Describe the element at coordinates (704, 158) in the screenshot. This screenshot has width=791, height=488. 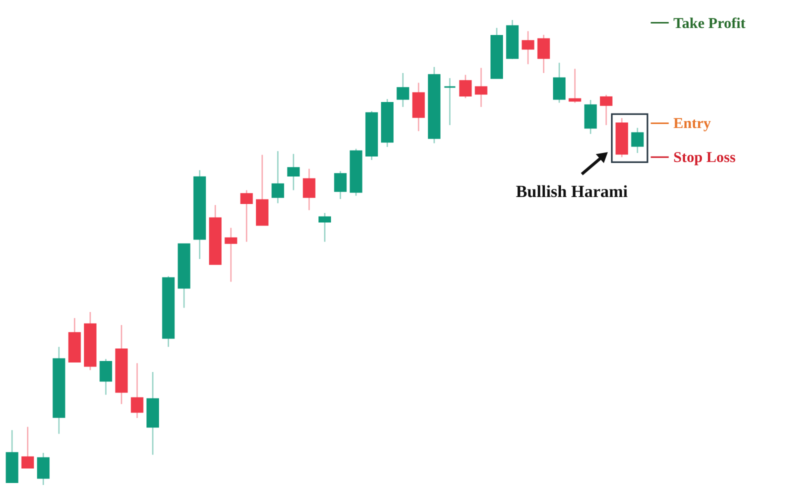
I see `ref-line-label: Stop Loss` at that location.